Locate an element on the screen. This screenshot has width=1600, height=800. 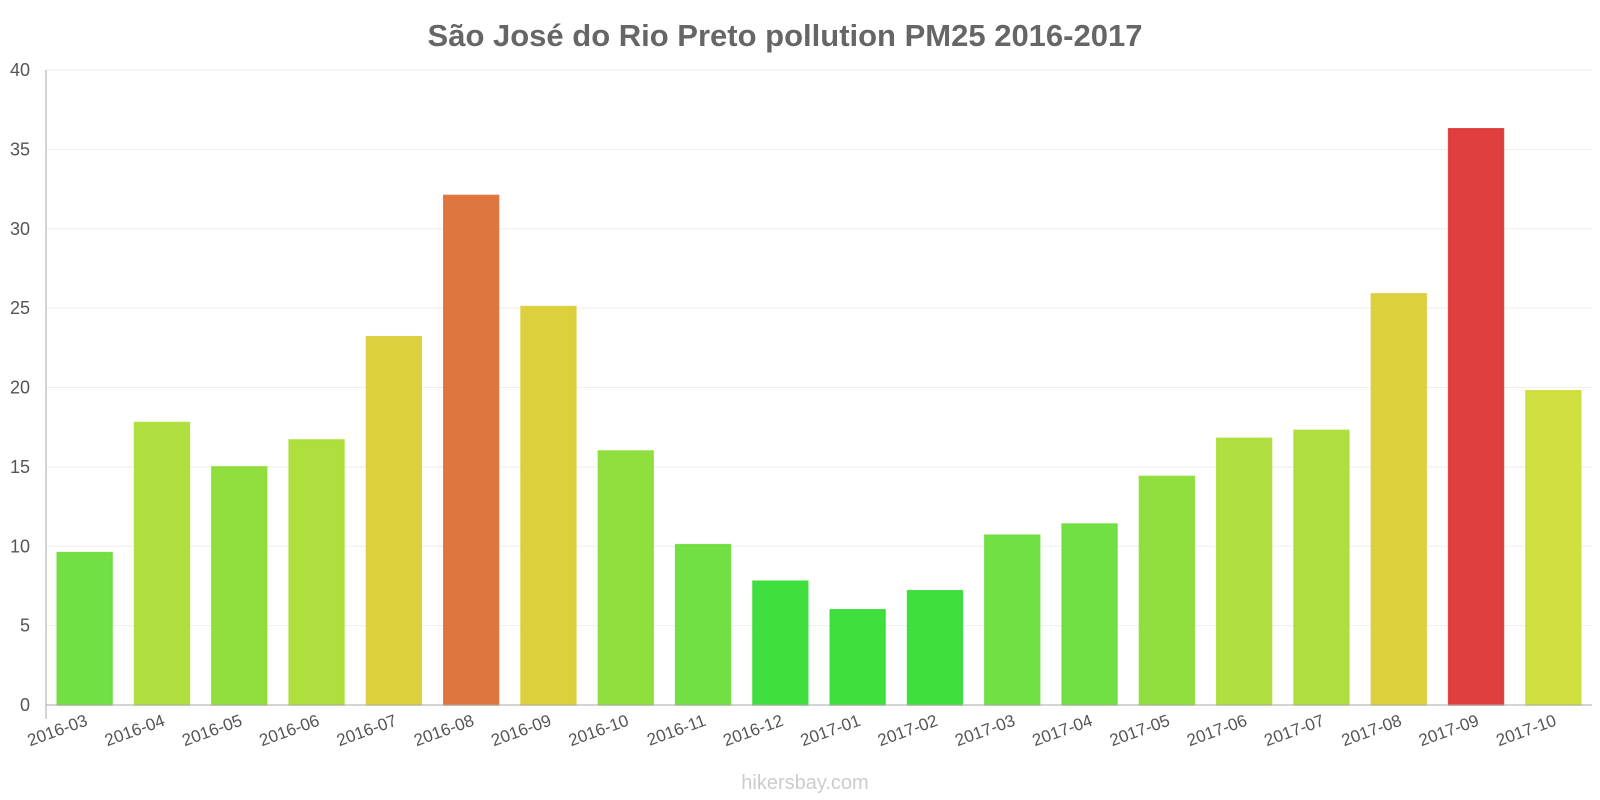
x-tick-label: 2016-10 is located at coordinates (598, 730).